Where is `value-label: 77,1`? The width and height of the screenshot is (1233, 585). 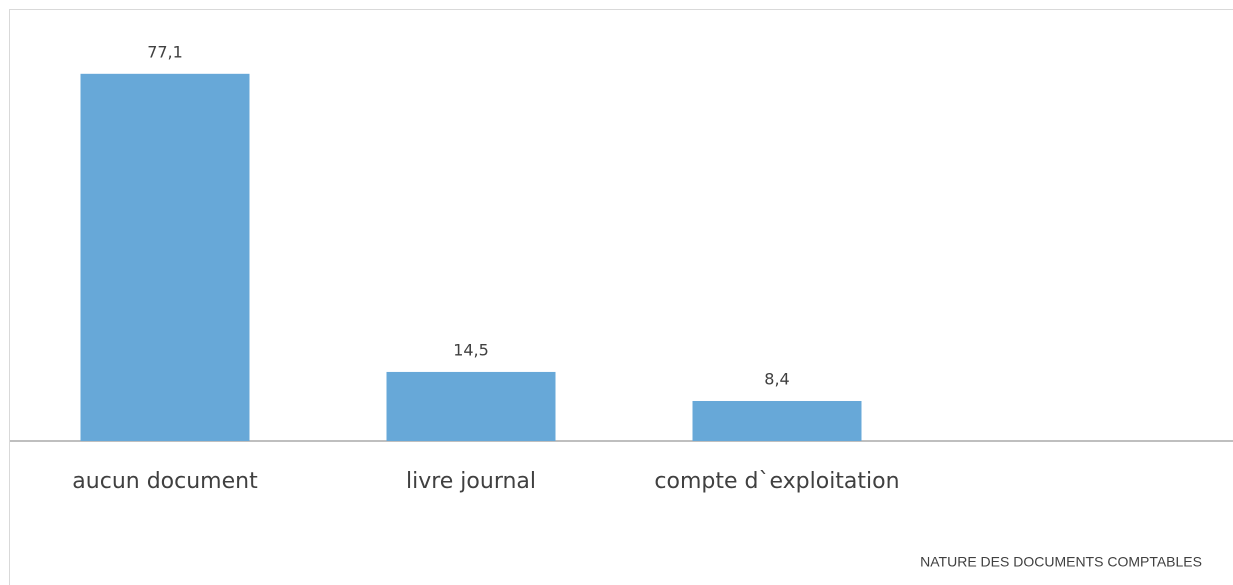
value-label: 77,1 is located at coordinates (165, 51).